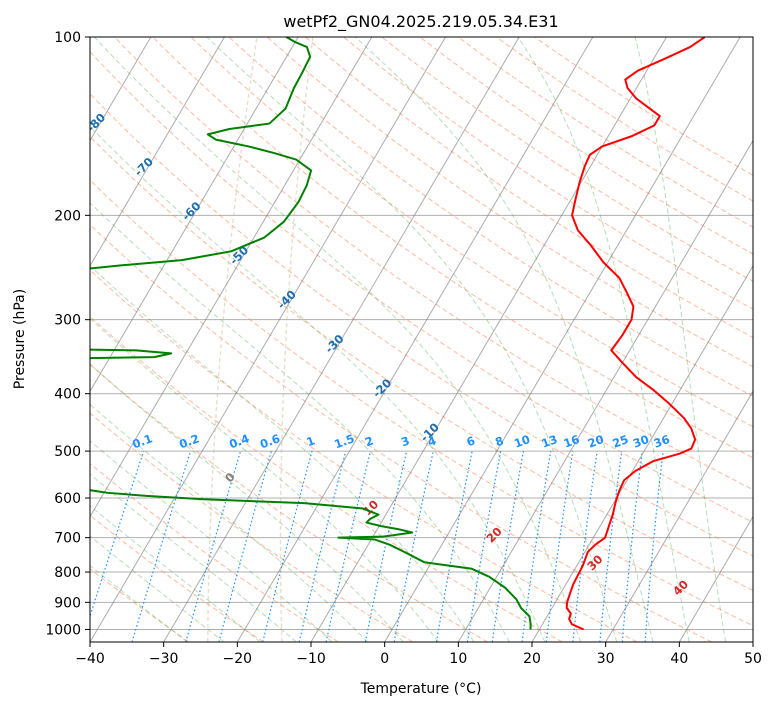 The height and width of the screenshot is (708, 775). I want to click on x-tick-label: −40, so click(90, 659).